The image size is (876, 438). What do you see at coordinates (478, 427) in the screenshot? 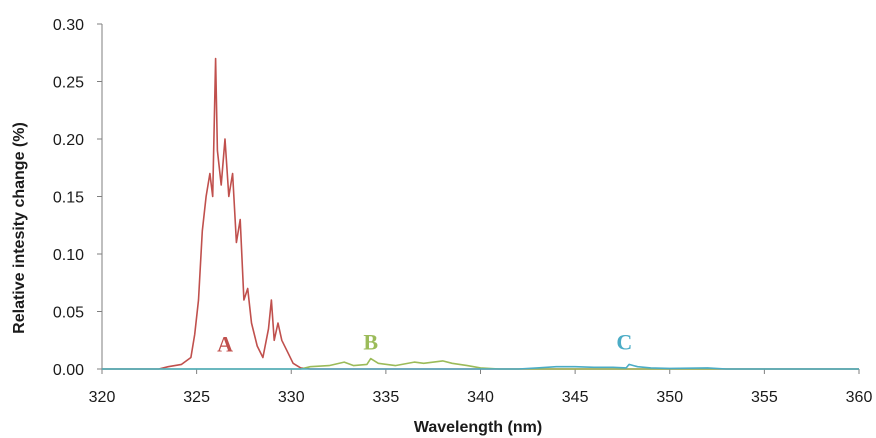
I see `x-axis-title: Wavelength (nm)` at bounding box center [478, 427].